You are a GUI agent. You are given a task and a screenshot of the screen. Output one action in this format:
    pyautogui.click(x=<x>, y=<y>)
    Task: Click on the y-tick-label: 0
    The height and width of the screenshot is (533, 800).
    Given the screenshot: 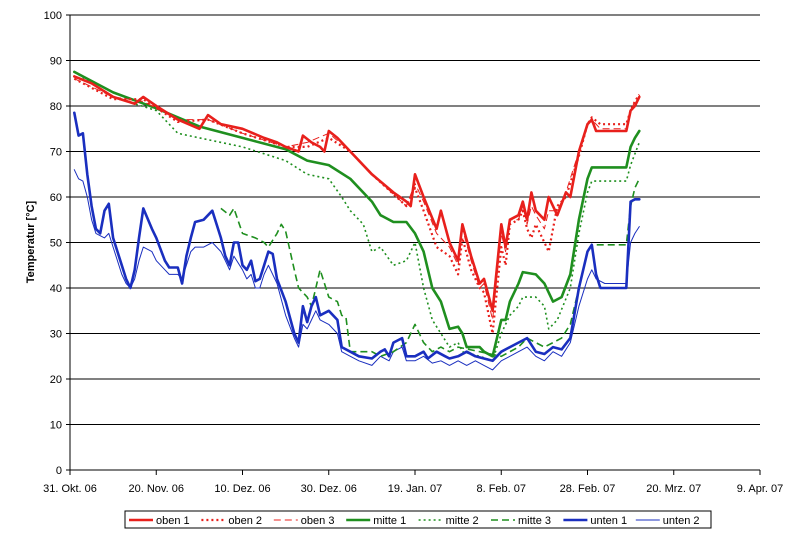 What is the action you would take?
    pyautogui.click(x=59, y=471)
    